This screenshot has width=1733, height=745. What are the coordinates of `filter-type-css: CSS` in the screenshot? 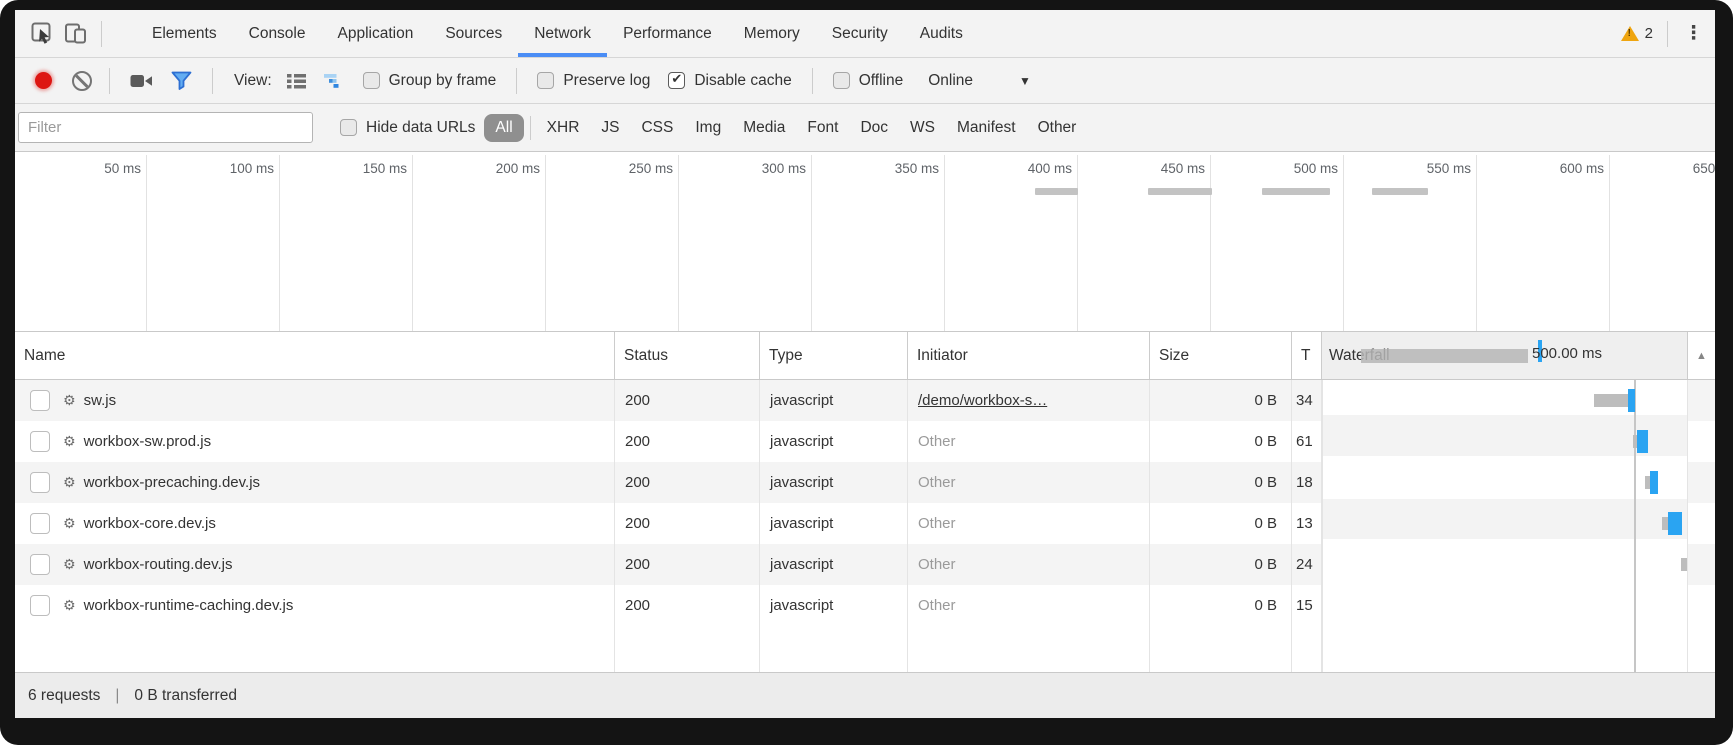 It's located at (657, 127).